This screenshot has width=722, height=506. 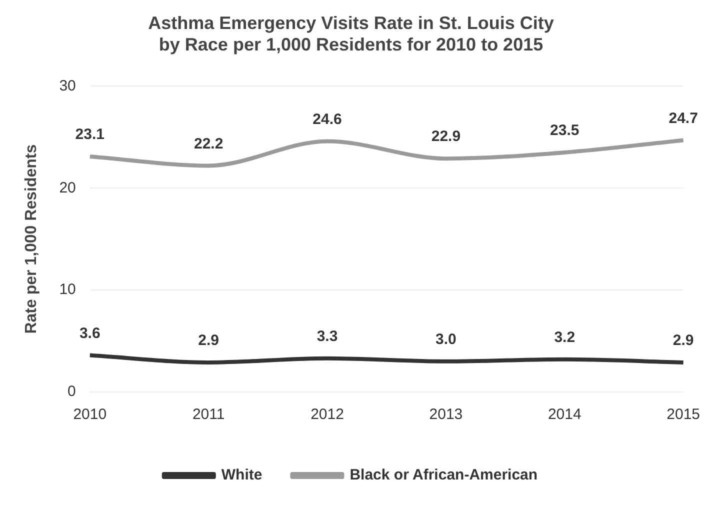 What do you see at coordinates (67, 289) in the screenshot?
I see `y-tick-label: 10` at bounding box center [67, 289].